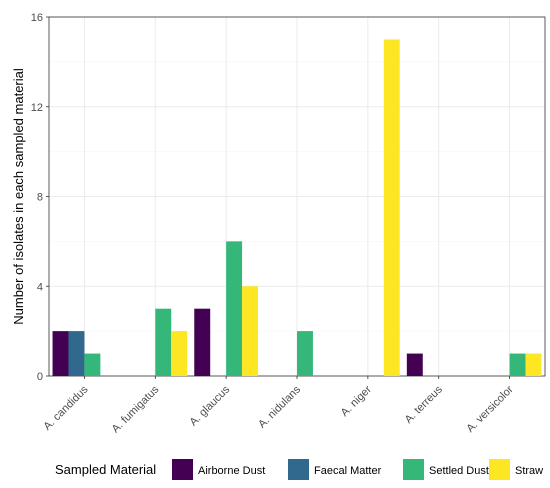 This screenshot has height=488, width=550. What do you see at coordinates (182, 469) in the screenshot?
I see `legend-swatch-airborne-dust` at bounding box center [182, 469].